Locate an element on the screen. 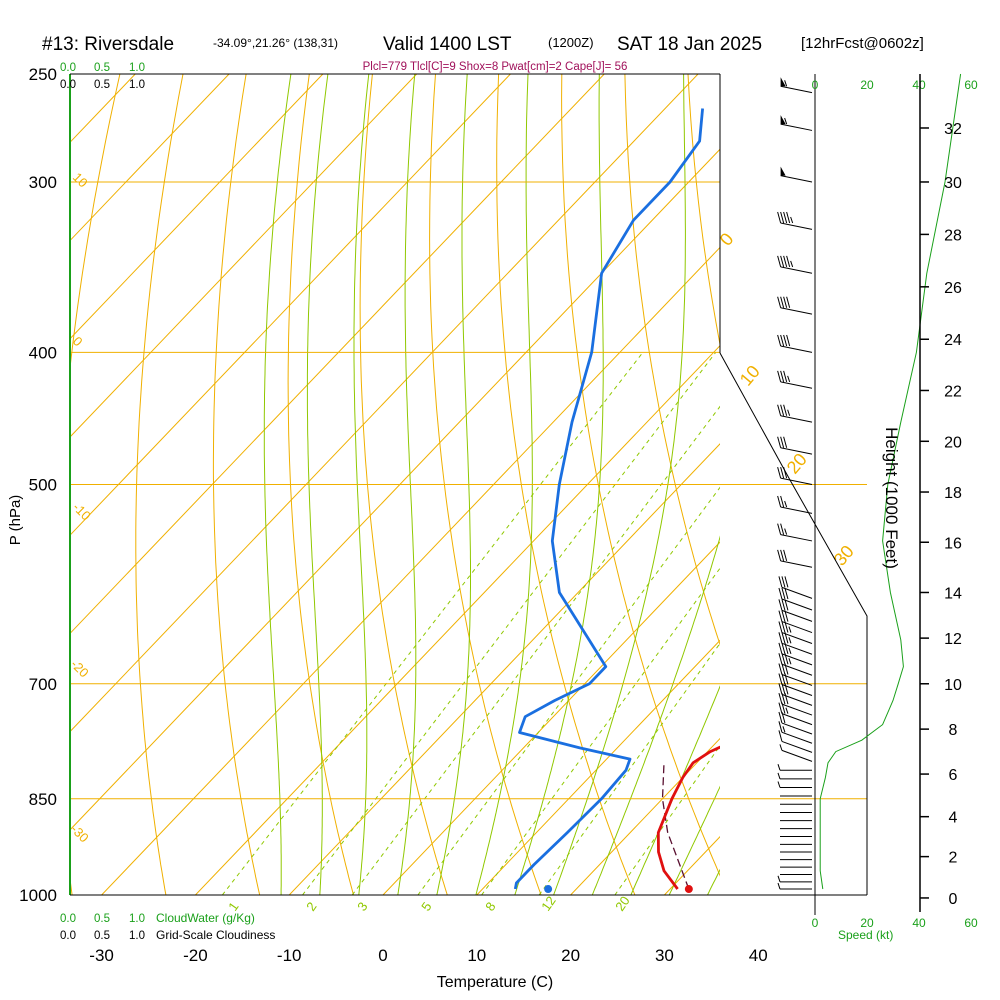 The width and height of the screenshot is (1000, 1000). speed-tick-label: 0 is located at coordinates (815, 923).